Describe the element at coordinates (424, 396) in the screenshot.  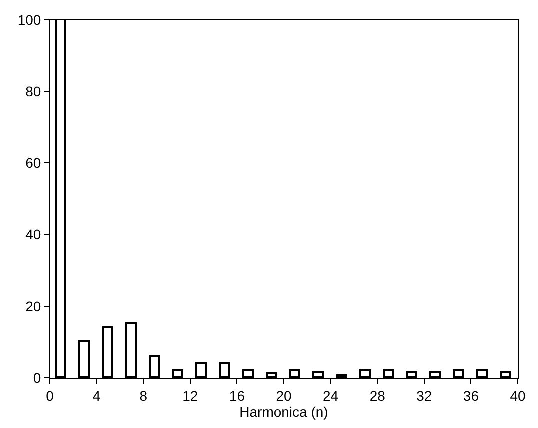
I see `x-tick-label: 32` at that location.